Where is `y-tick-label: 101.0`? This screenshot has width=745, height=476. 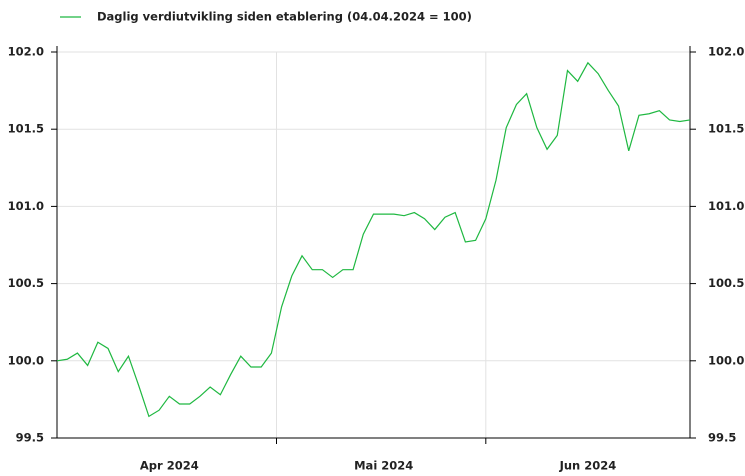 y-tick-label: 101.0 is located at coordinates (26, 206).